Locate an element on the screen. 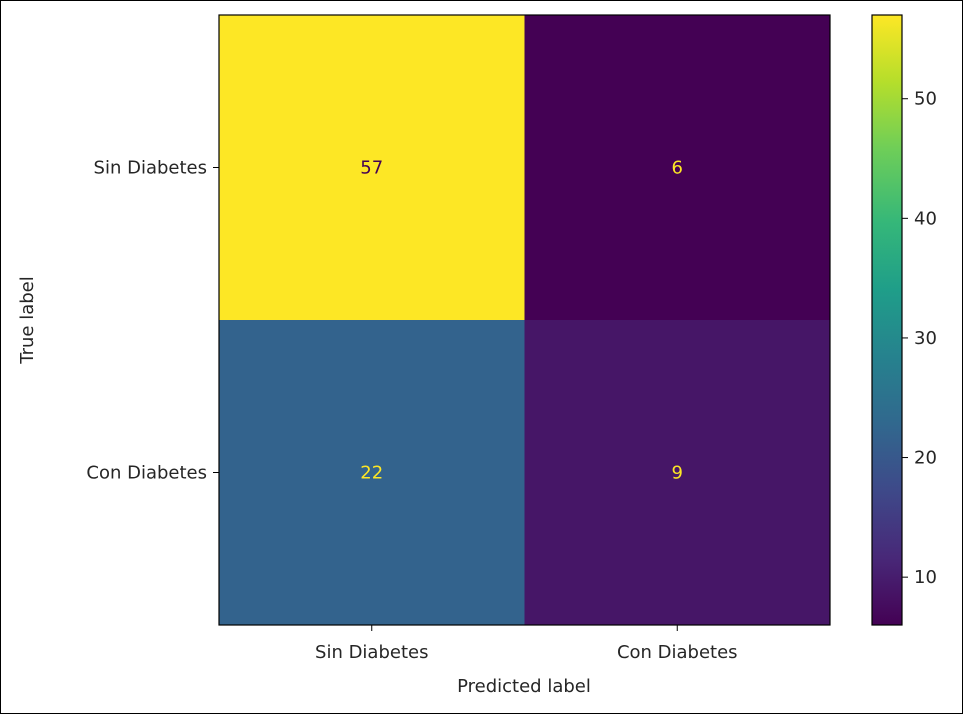 The width and height of the screenshot is (963, 714). cell-value-label: 9 is located at coordinates (677, 473).